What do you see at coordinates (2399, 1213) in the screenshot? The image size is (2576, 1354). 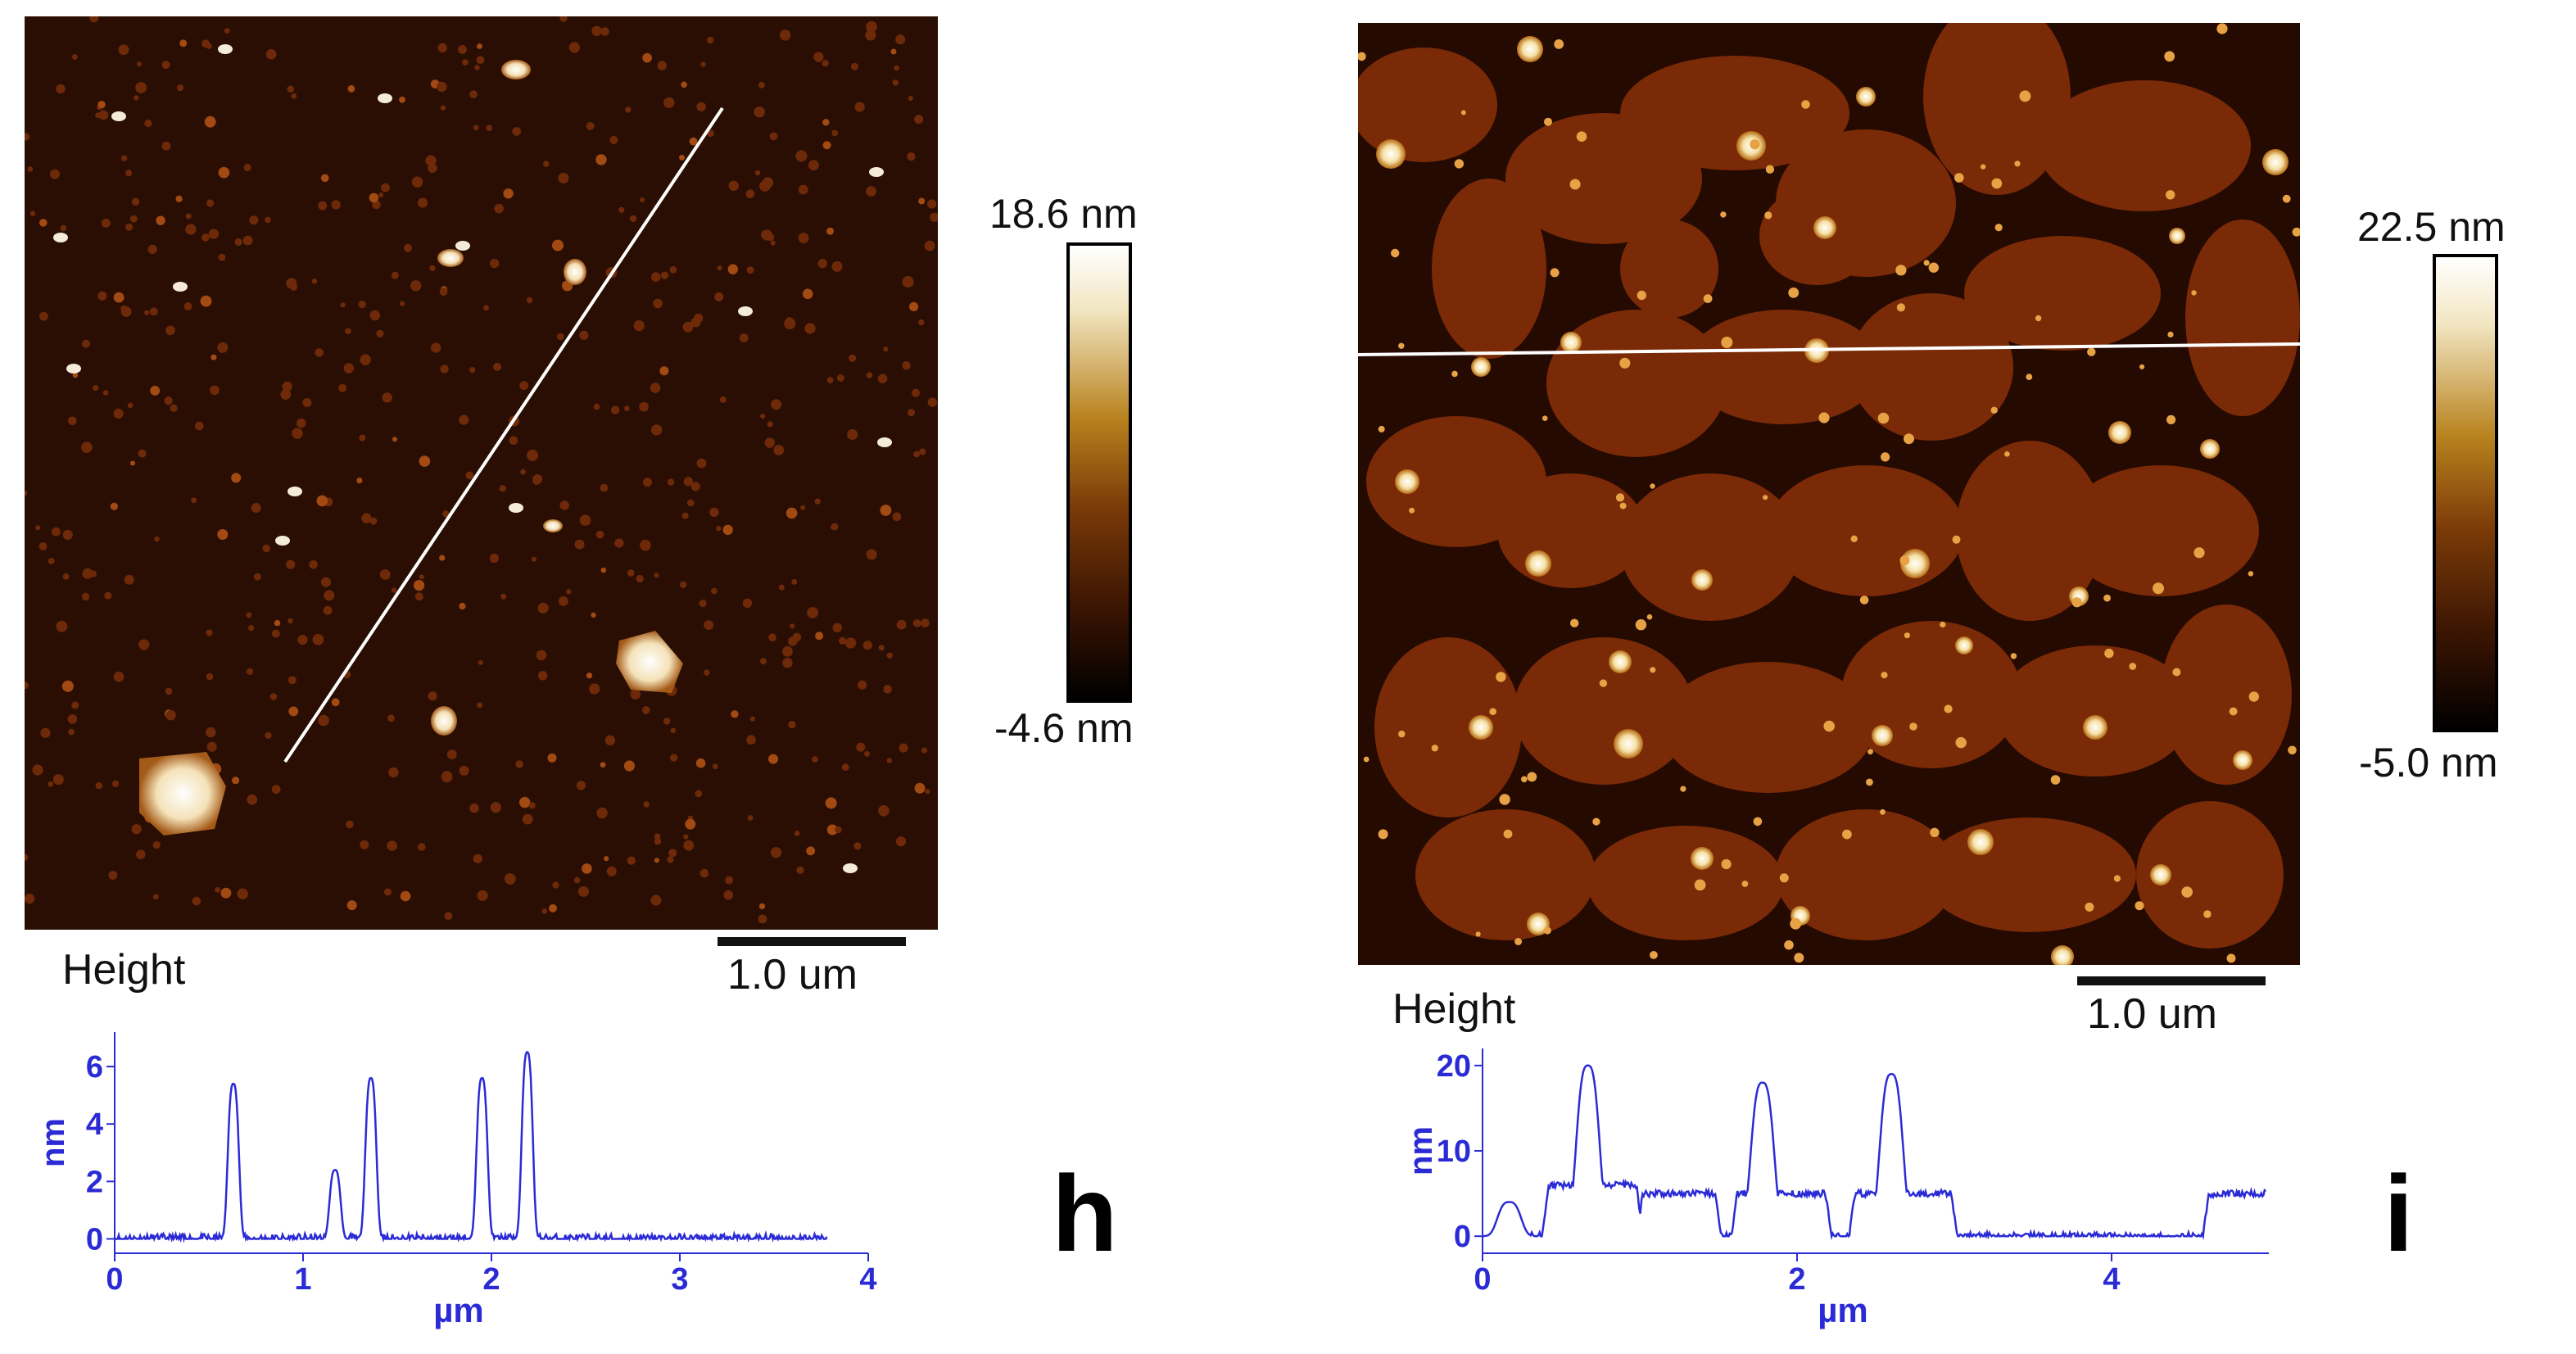 I see `panel-letter-i: i` at bounding box center [2399, 1213].